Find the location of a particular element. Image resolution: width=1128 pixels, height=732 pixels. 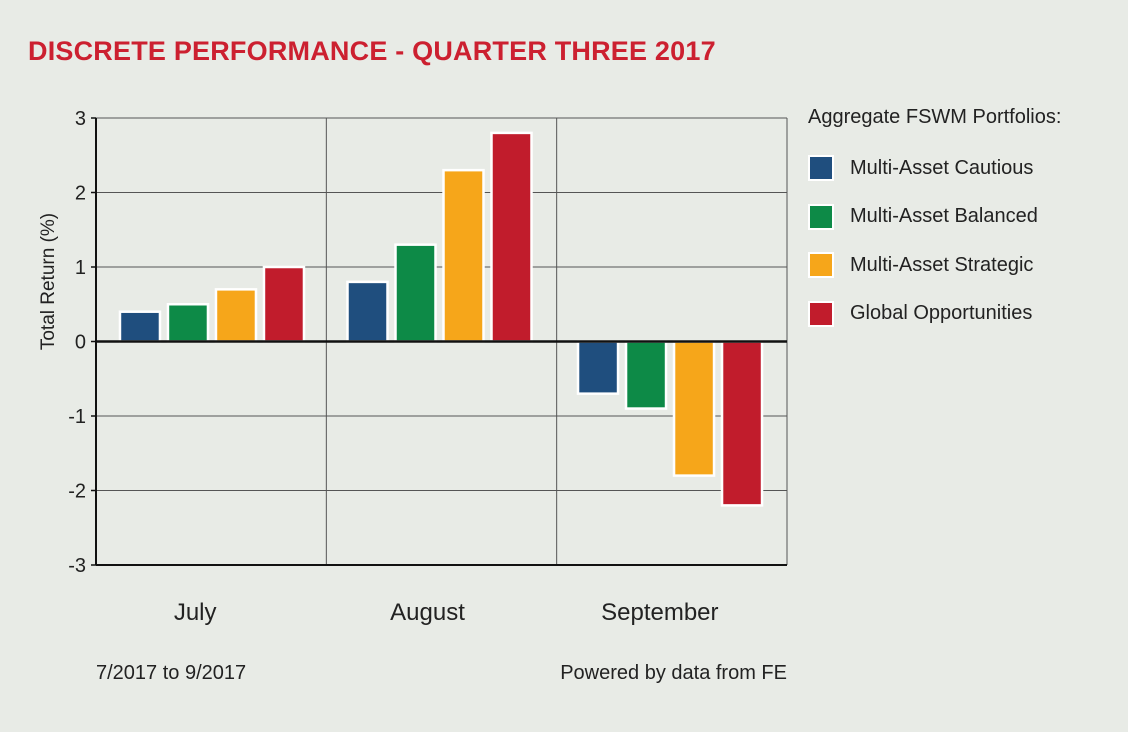

legend-item-multi-asset-strategic: Multi-Asset Strategic is located at coordinates (934, 265).